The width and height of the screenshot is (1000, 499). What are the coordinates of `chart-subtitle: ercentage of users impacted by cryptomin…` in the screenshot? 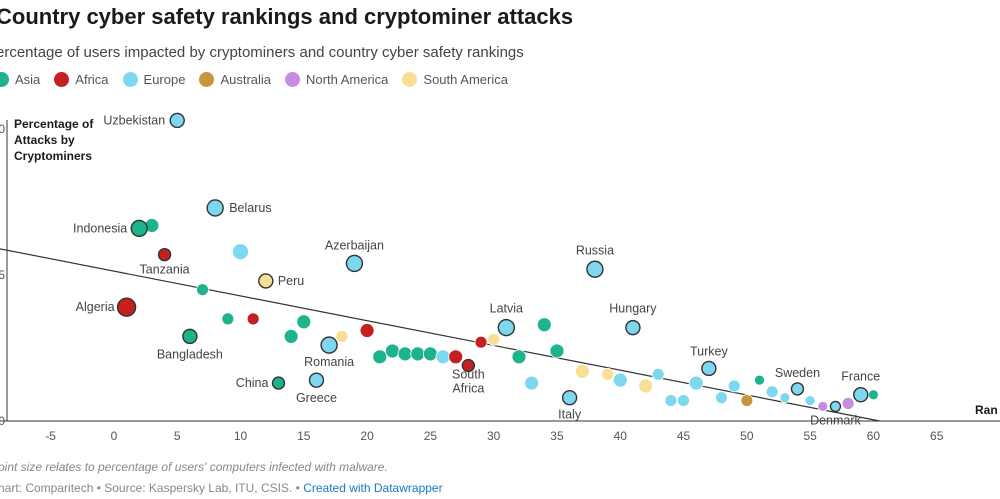 It's located at (262, 52).